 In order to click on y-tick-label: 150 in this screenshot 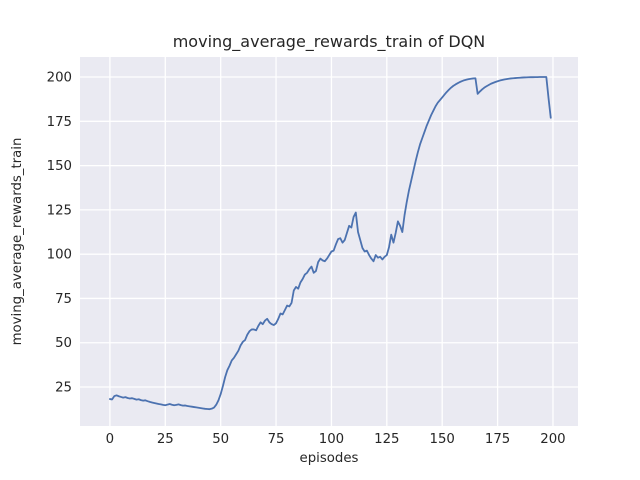, I will do `click(59, 166)`.